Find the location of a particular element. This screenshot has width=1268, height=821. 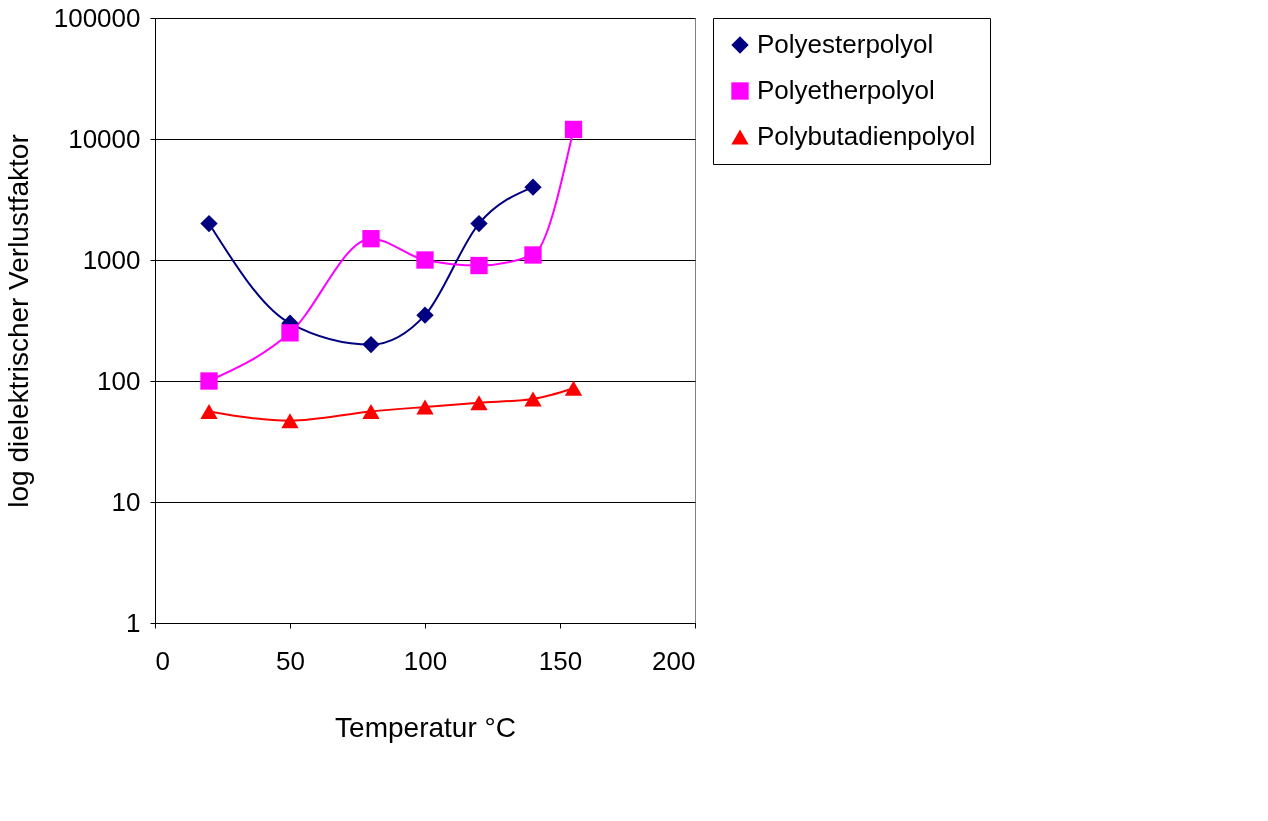

legend-label: Polybutadienpolyol is located at coordinates (866, 136).